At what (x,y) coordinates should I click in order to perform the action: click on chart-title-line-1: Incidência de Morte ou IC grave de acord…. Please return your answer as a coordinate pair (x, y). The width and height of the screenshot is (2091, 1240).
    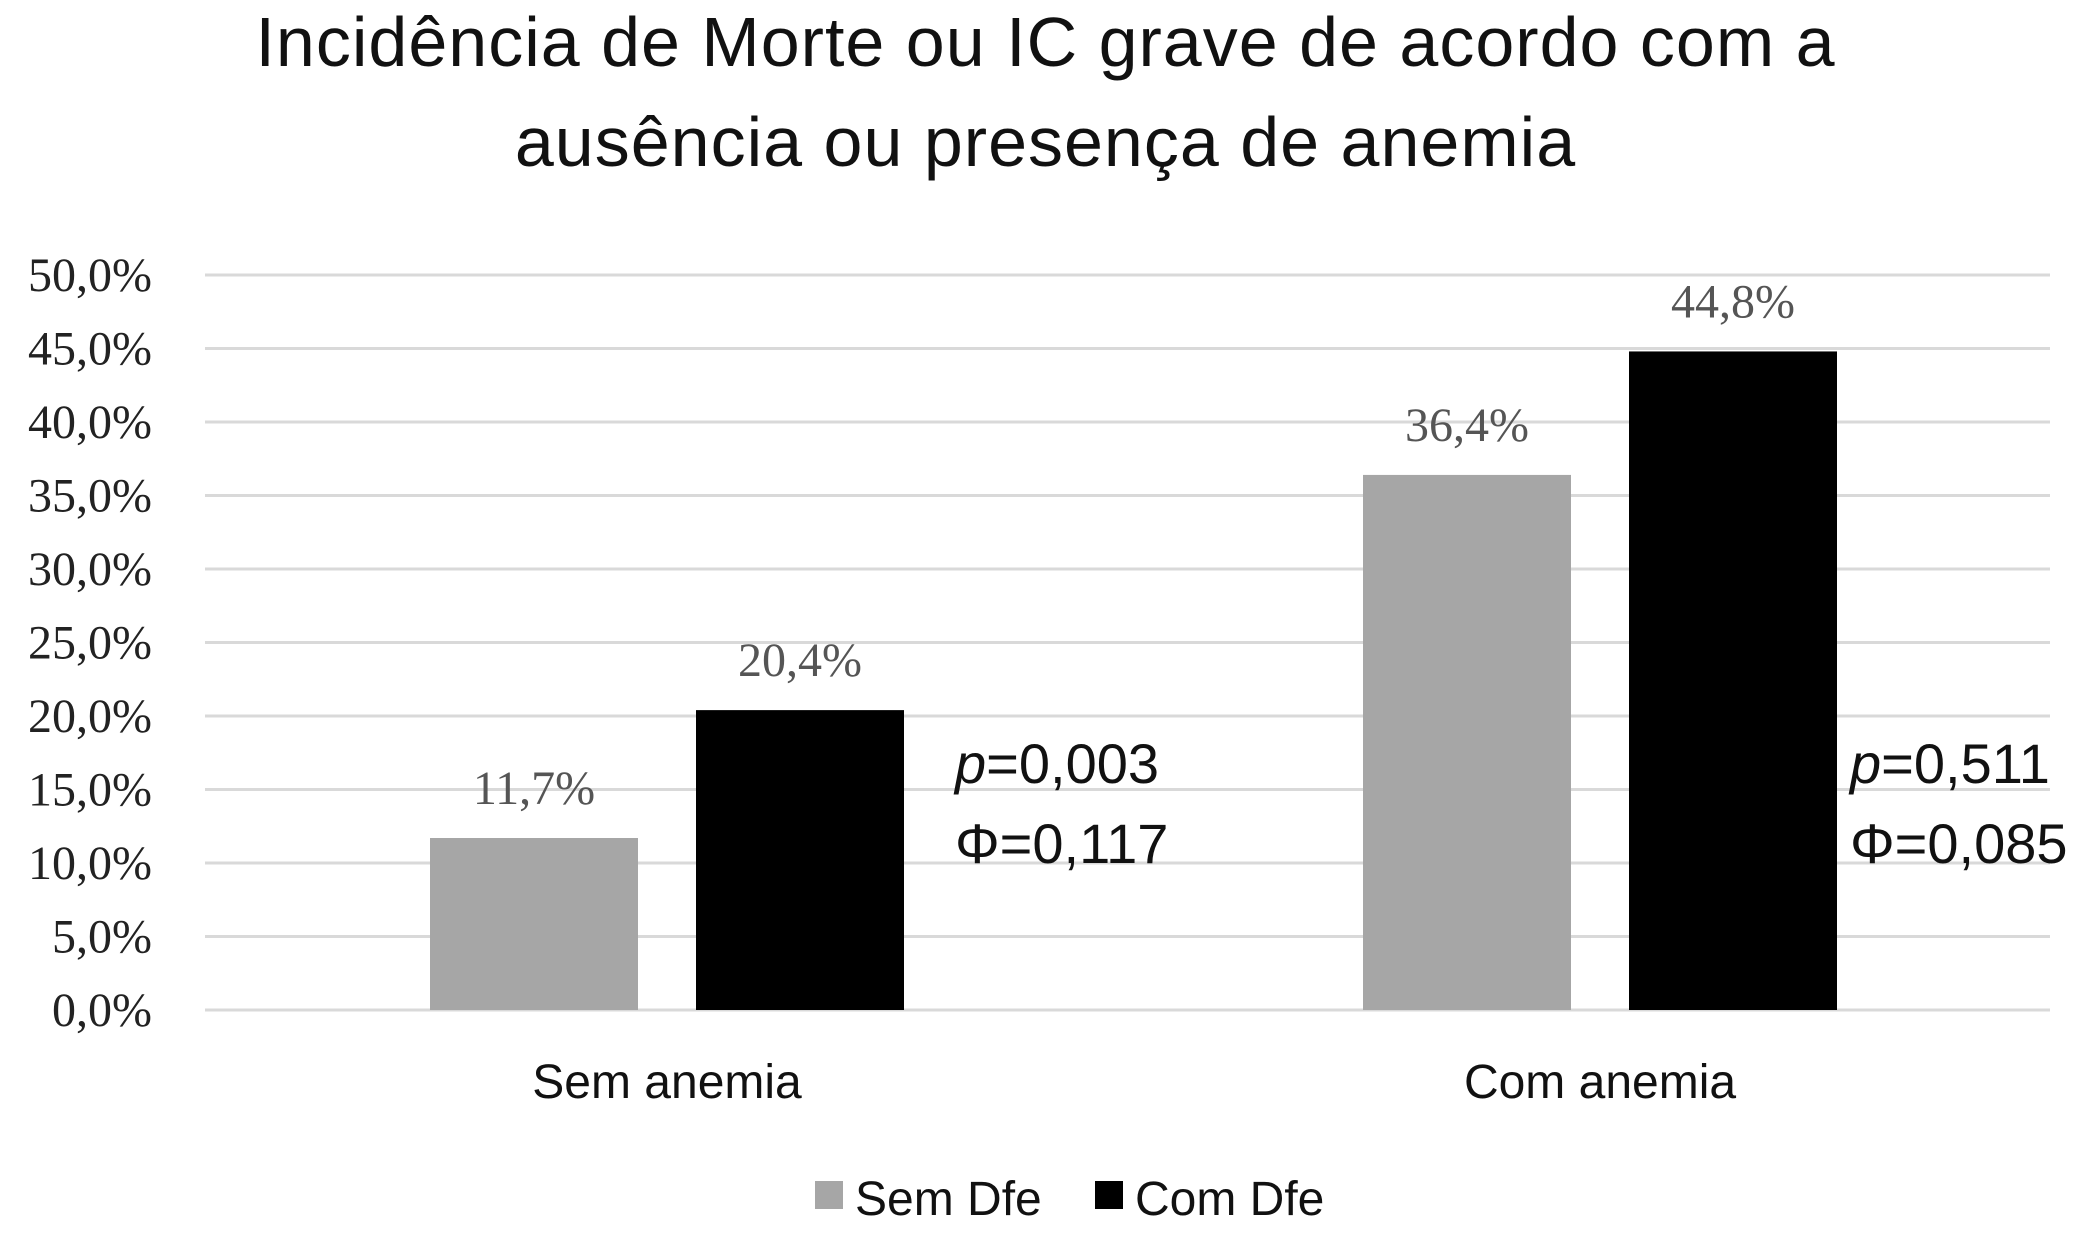
    Looking at the image, I should click on (1045, 42).